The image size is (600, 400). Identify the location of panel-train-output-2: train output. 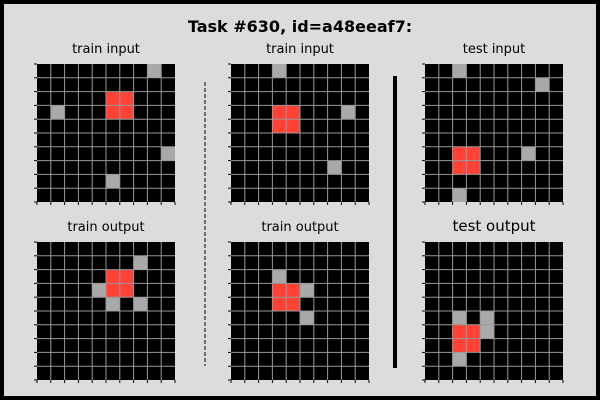
(299, 301).